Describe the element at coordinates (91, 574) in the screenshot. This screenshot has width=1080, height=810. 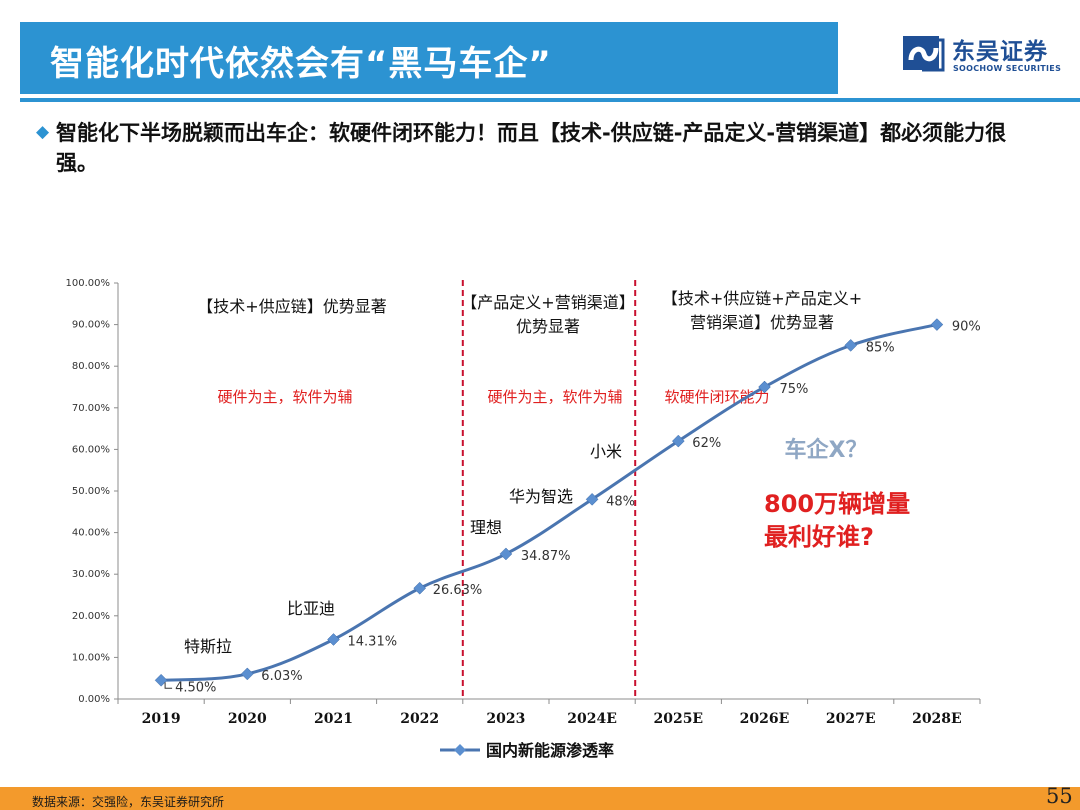
I see `y-tick-label: 30.00%` at that location.